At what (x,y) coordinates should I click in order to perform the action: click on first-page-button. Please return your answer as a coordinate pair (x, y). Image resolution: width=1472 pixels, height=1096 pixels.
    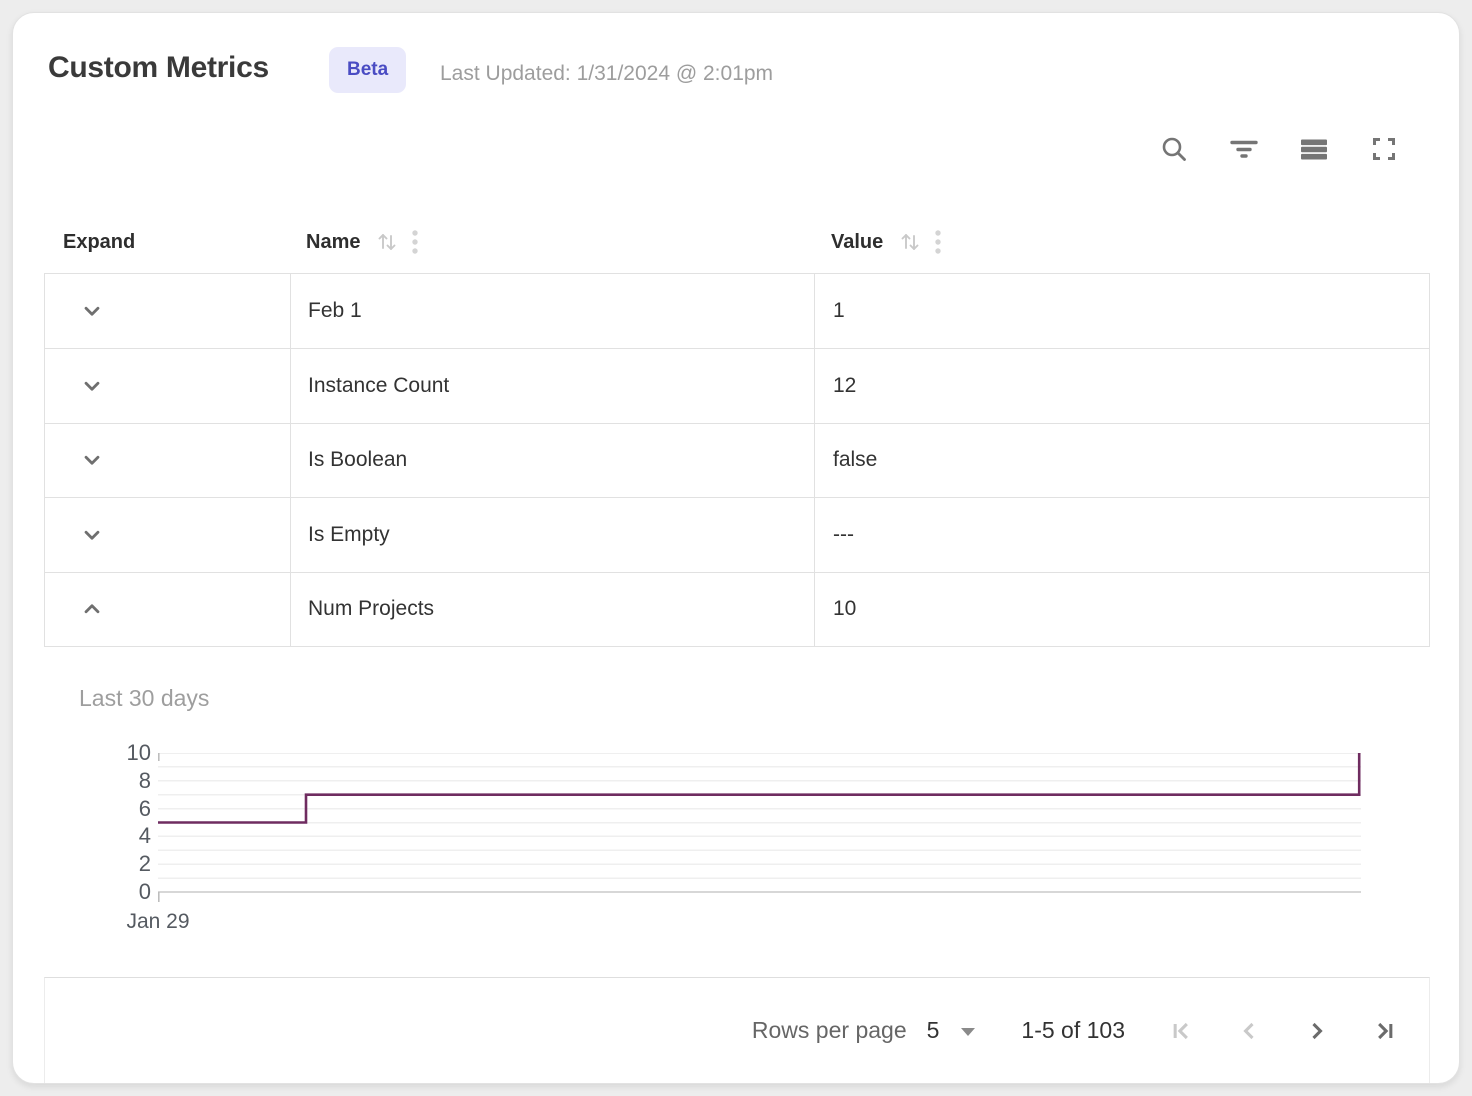
    Looking at the image, I should click on (1181, 1031).